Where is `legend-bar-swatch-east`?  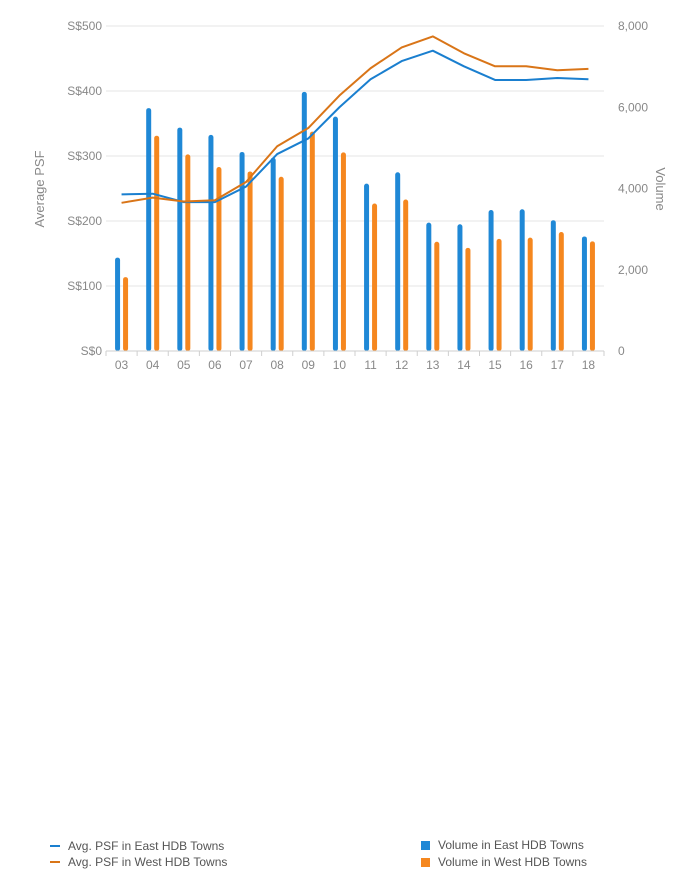 legend-bar-swatch-east is located at coordinates (425, 845).